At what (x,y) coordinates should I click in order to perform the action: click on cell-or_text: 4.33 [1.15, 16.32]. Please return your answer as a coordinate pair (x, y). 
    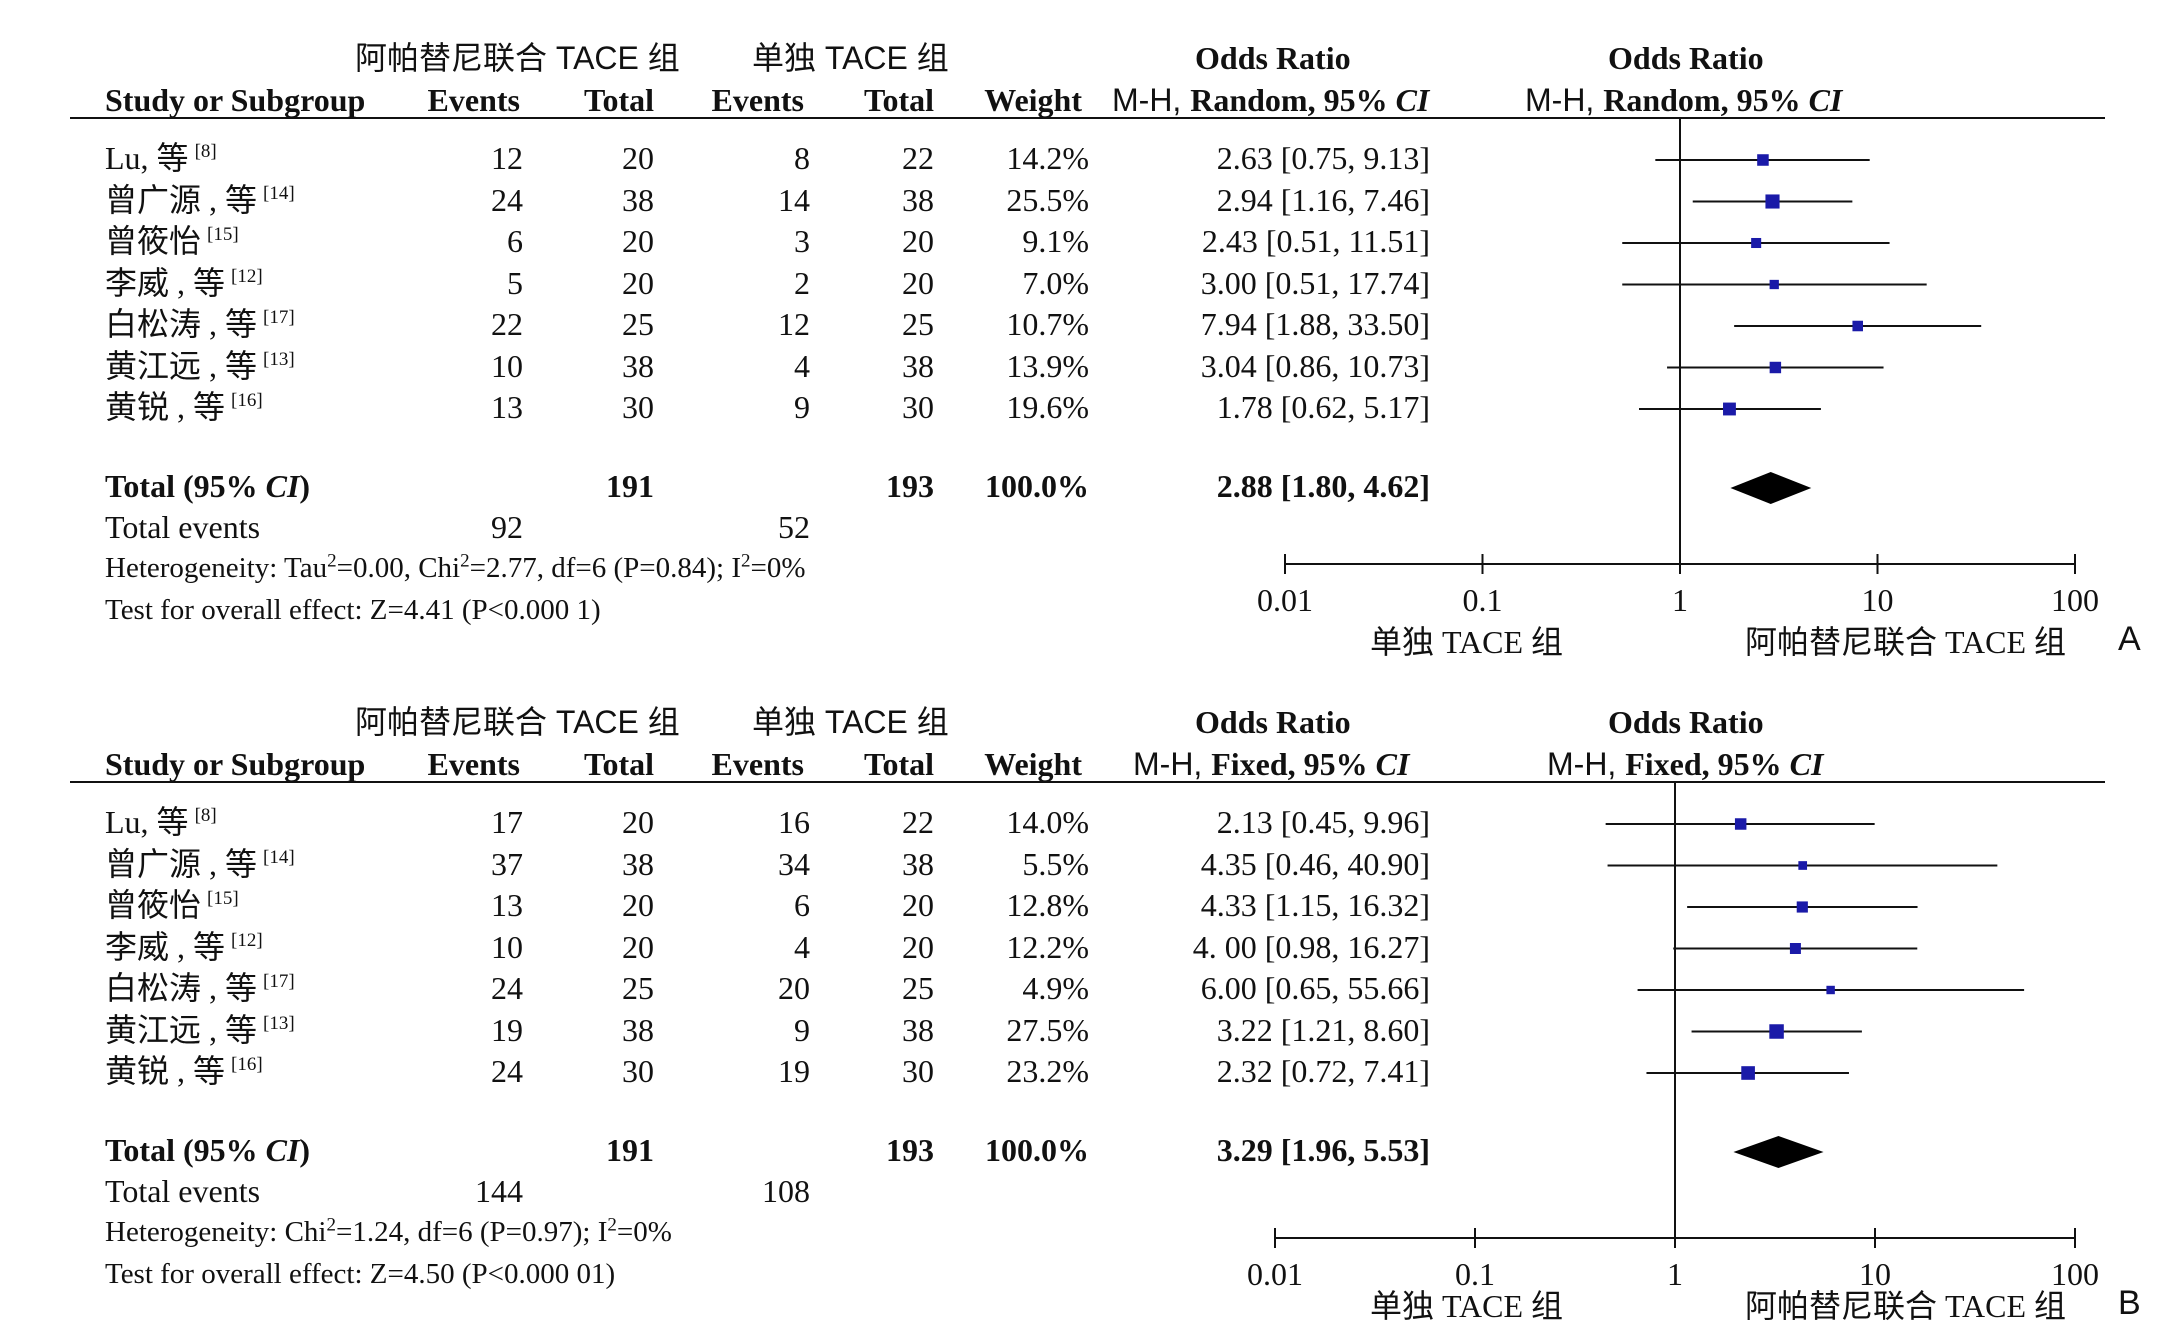
    Looking at the image, I should click on (1315, 905).